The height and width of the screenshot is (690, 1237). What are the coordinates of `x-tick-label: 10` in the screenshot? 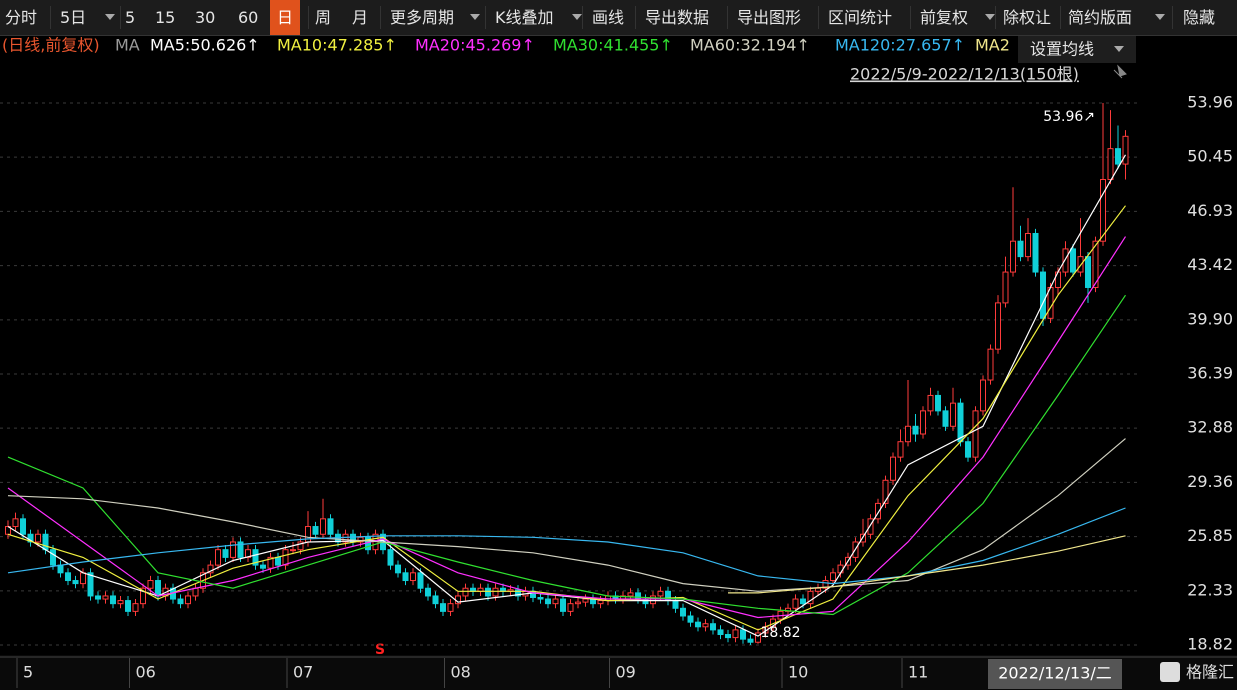 It's located at (798, 672).